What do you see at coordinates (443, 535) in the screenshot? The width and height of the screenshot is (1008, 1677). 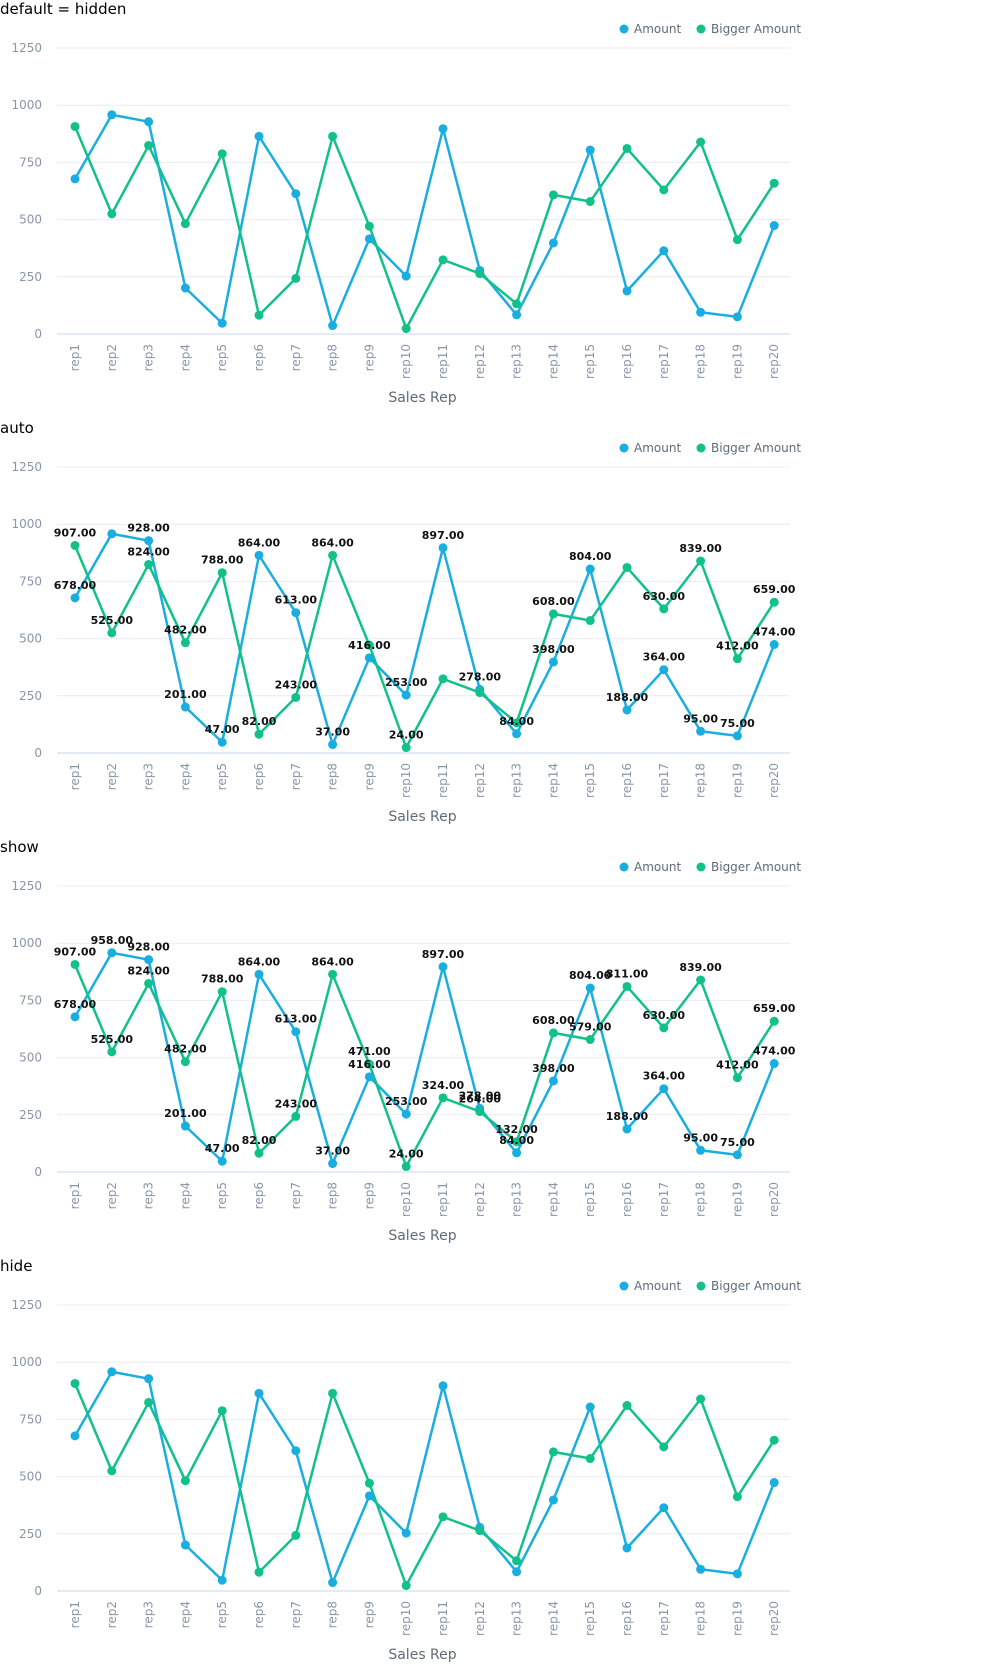 I see `data-label: 897.00` at bounding box center [443, 535].